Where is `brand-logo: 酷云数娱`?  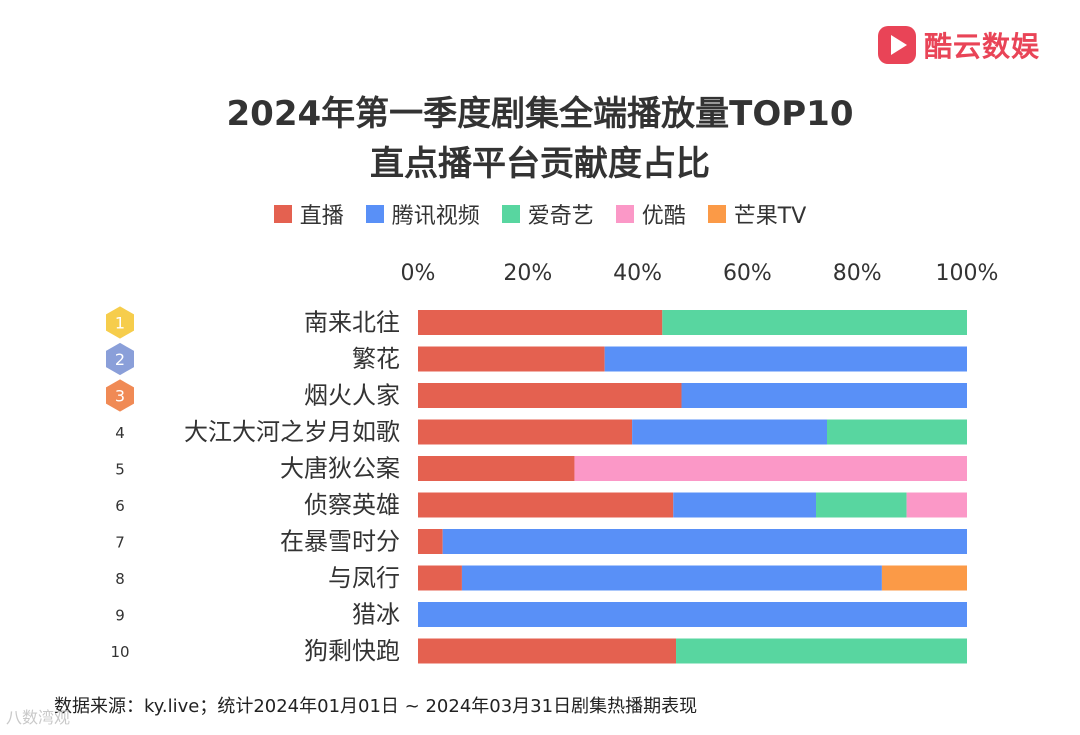 brand-logo: 酷云数娱 is located at coordinates (959, 45).